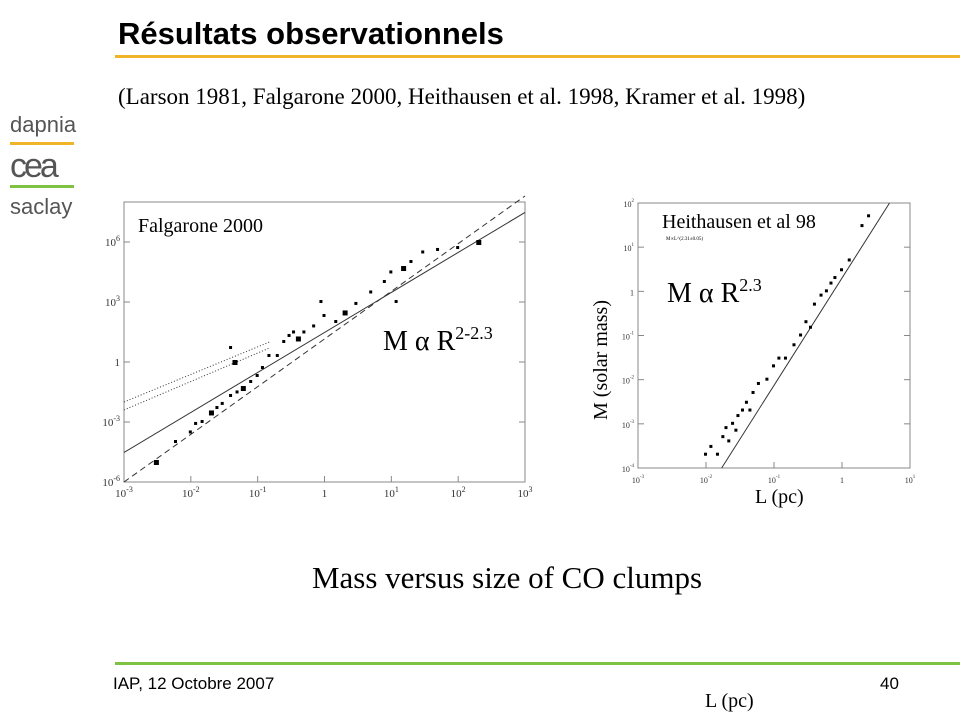 The width and height of the screenshot is (960, 720). Describe the element at coordinates (889, 683) in the screenshot. I see `page-number: 40` at that location.